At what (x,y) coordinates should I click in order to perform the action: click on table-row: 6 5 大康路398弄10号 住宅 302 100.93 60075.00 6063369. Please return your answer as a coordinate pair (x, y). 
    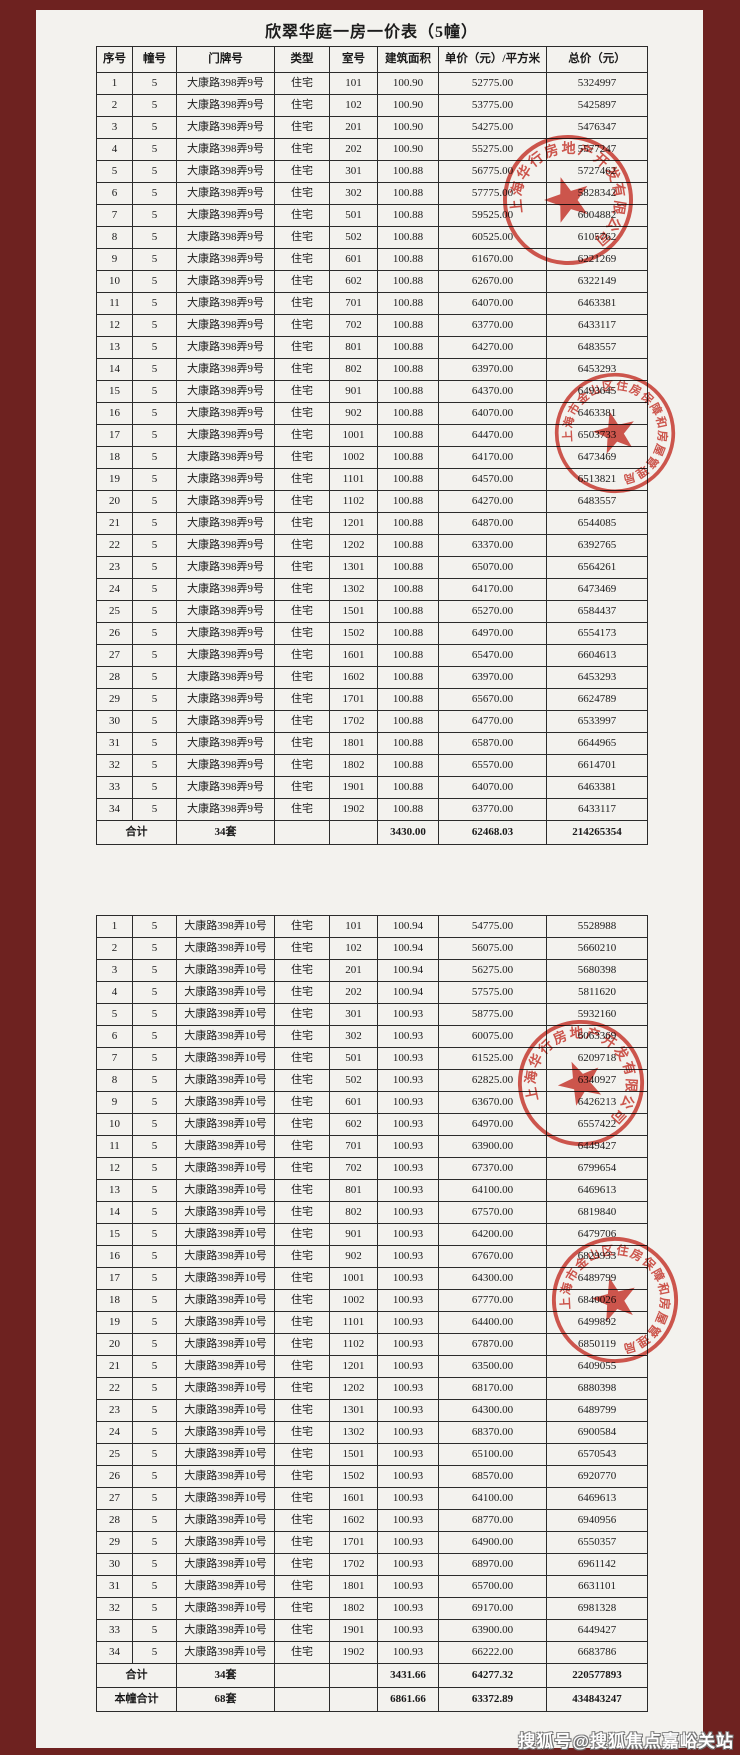
    Looking at the image, I should click on (372, 1036).